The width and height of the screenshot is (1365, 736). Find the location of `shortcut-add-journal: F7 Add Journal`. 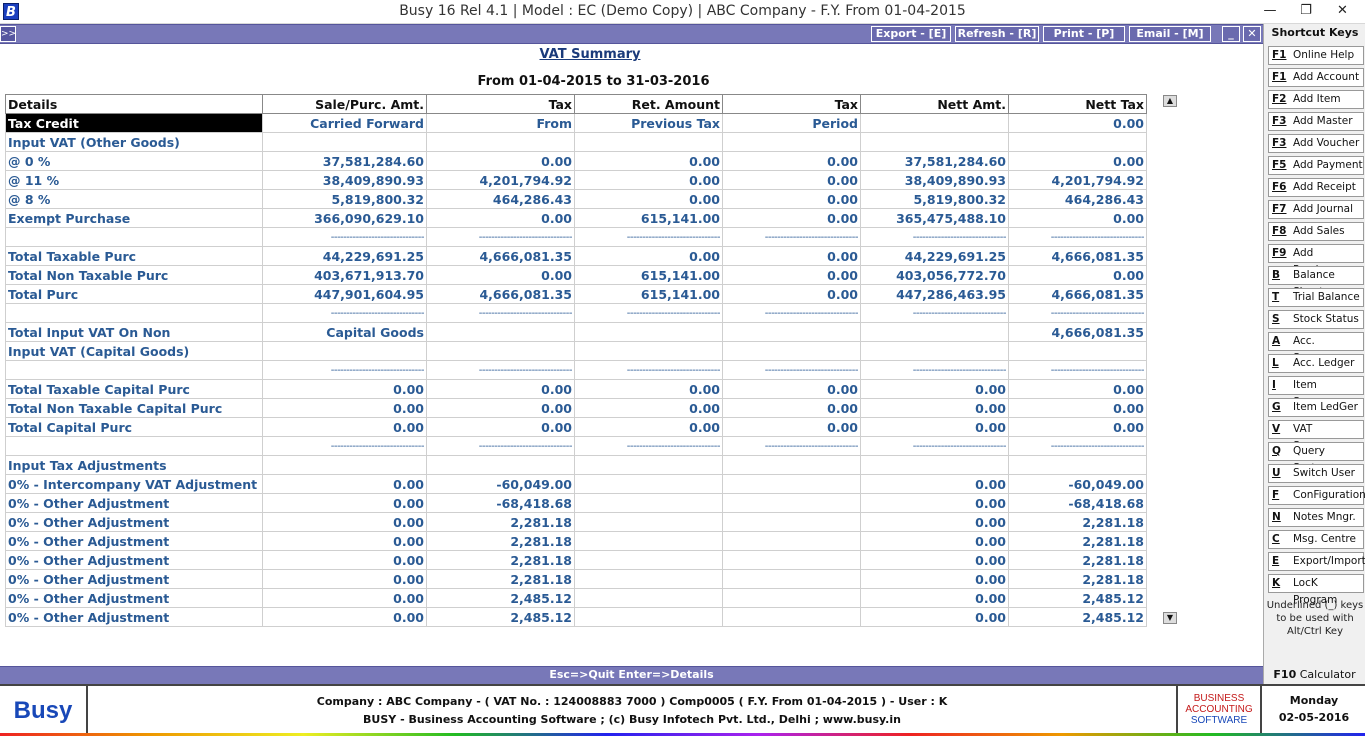

shortcut-add-journal: F7 Add Journal is located at coordinates (1316, 209).